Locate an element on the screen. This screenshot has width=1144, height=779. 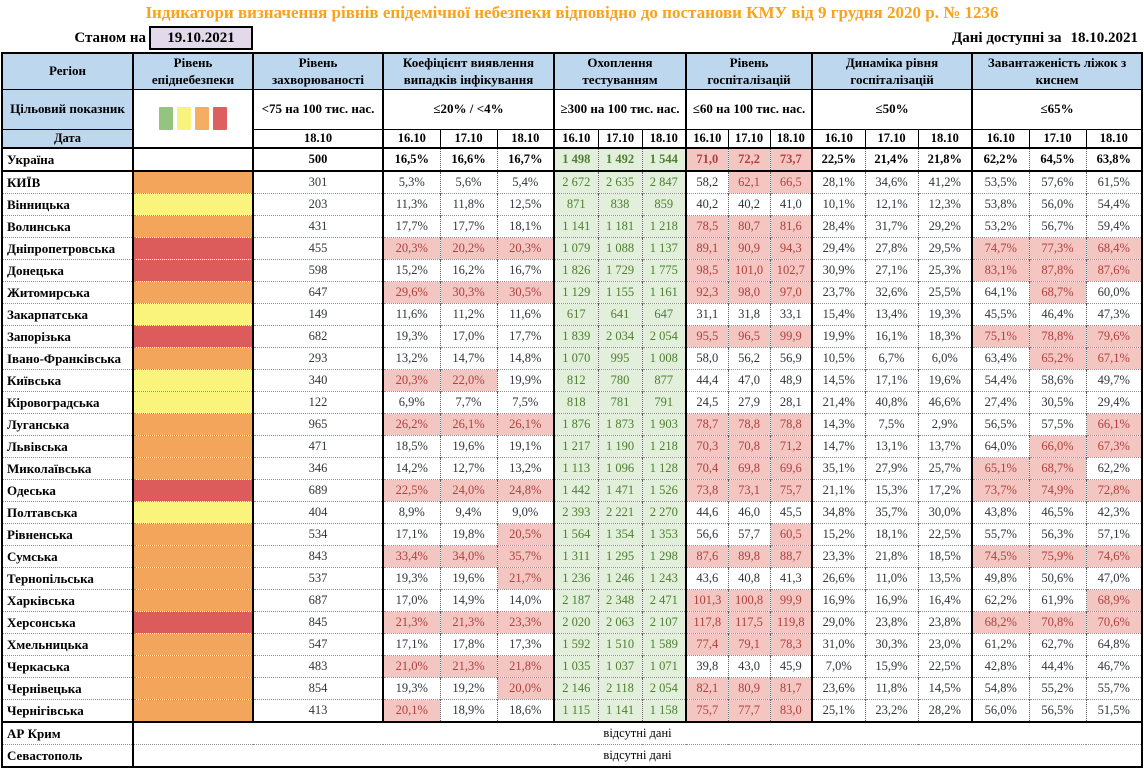
dynamics-value-cell: 26,6% is located at coordinates (838, 578).